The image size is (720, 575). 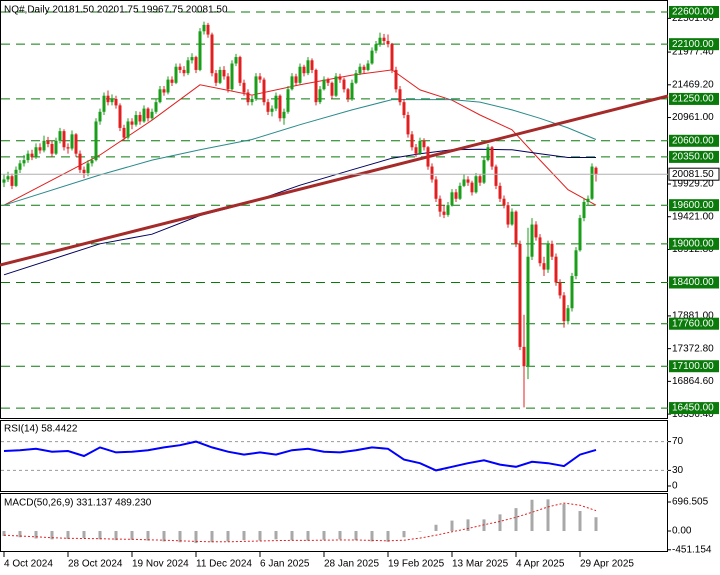 I want to click on last-price-box, so click(x=694, y=174).